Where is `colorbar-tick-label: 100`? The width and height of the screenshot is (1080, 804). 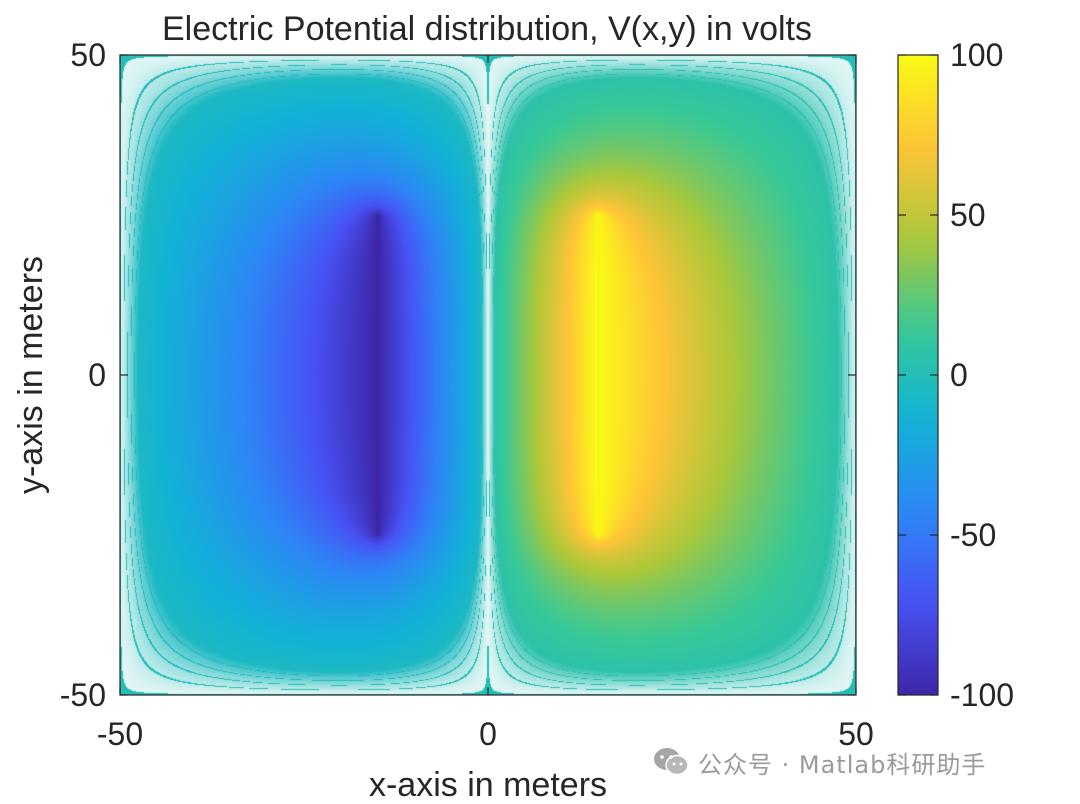
colorbar-tick-label: 100 is located at coordinates (976, 55).